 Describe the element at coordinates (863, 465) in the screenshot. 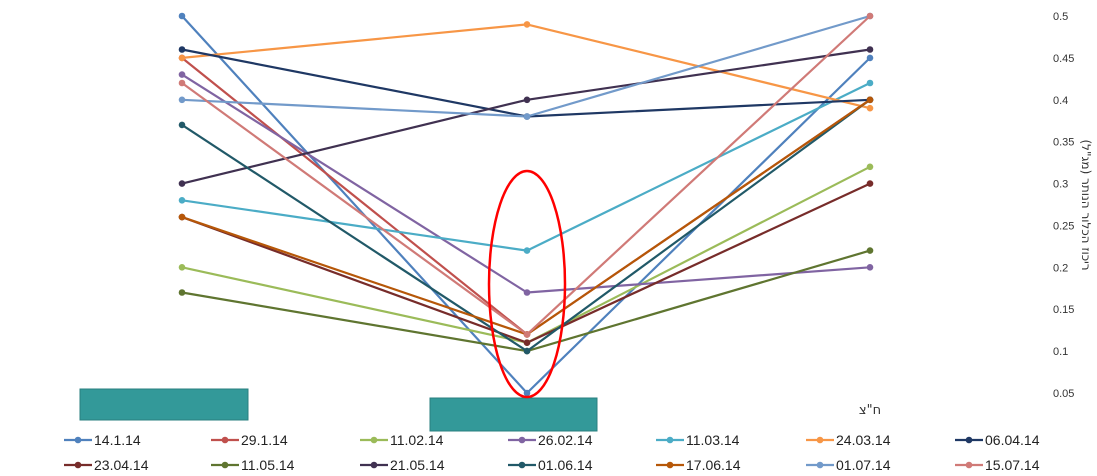

I see `legend-label: 01.07.14` at that location.